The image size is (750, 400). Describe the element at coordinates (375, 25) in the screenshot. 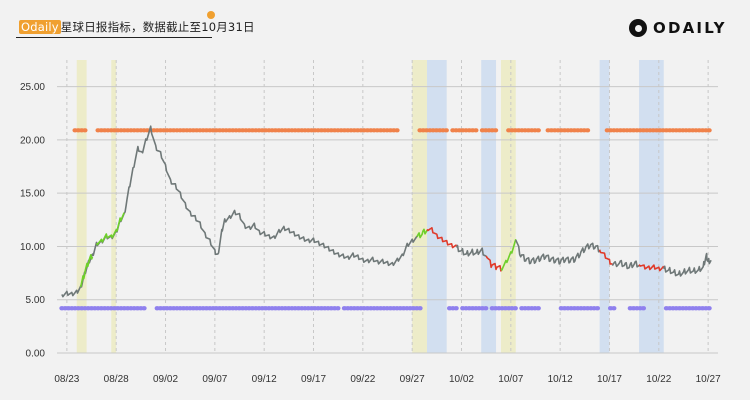

I see `chart-header: Odaily 星球日报指标，数据截止至10月31日 ODAILY` at that location.